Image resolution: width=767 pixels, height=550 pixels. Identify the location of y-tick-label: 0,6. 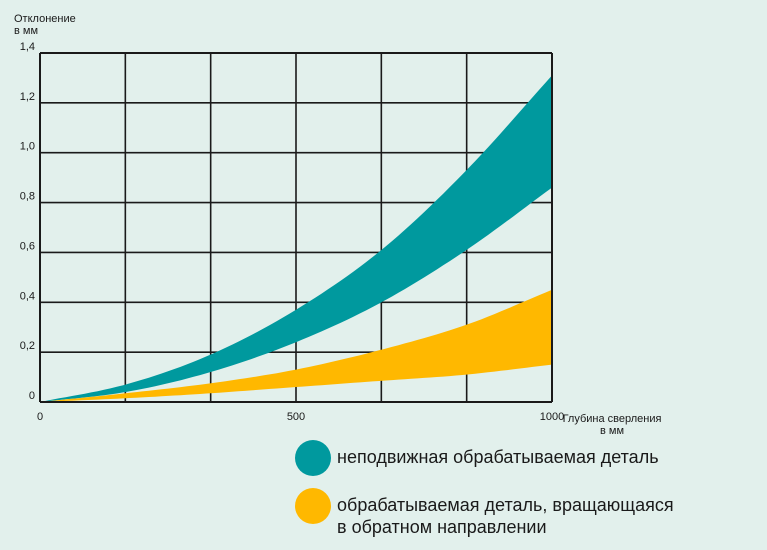
(27, 246).